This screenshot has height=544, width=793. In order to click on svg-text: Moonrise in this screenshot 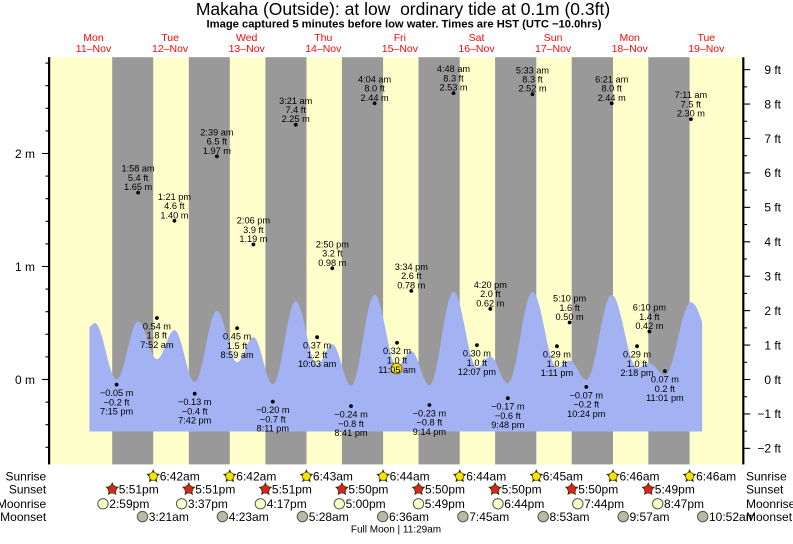, I will do `click(23, 504)`.